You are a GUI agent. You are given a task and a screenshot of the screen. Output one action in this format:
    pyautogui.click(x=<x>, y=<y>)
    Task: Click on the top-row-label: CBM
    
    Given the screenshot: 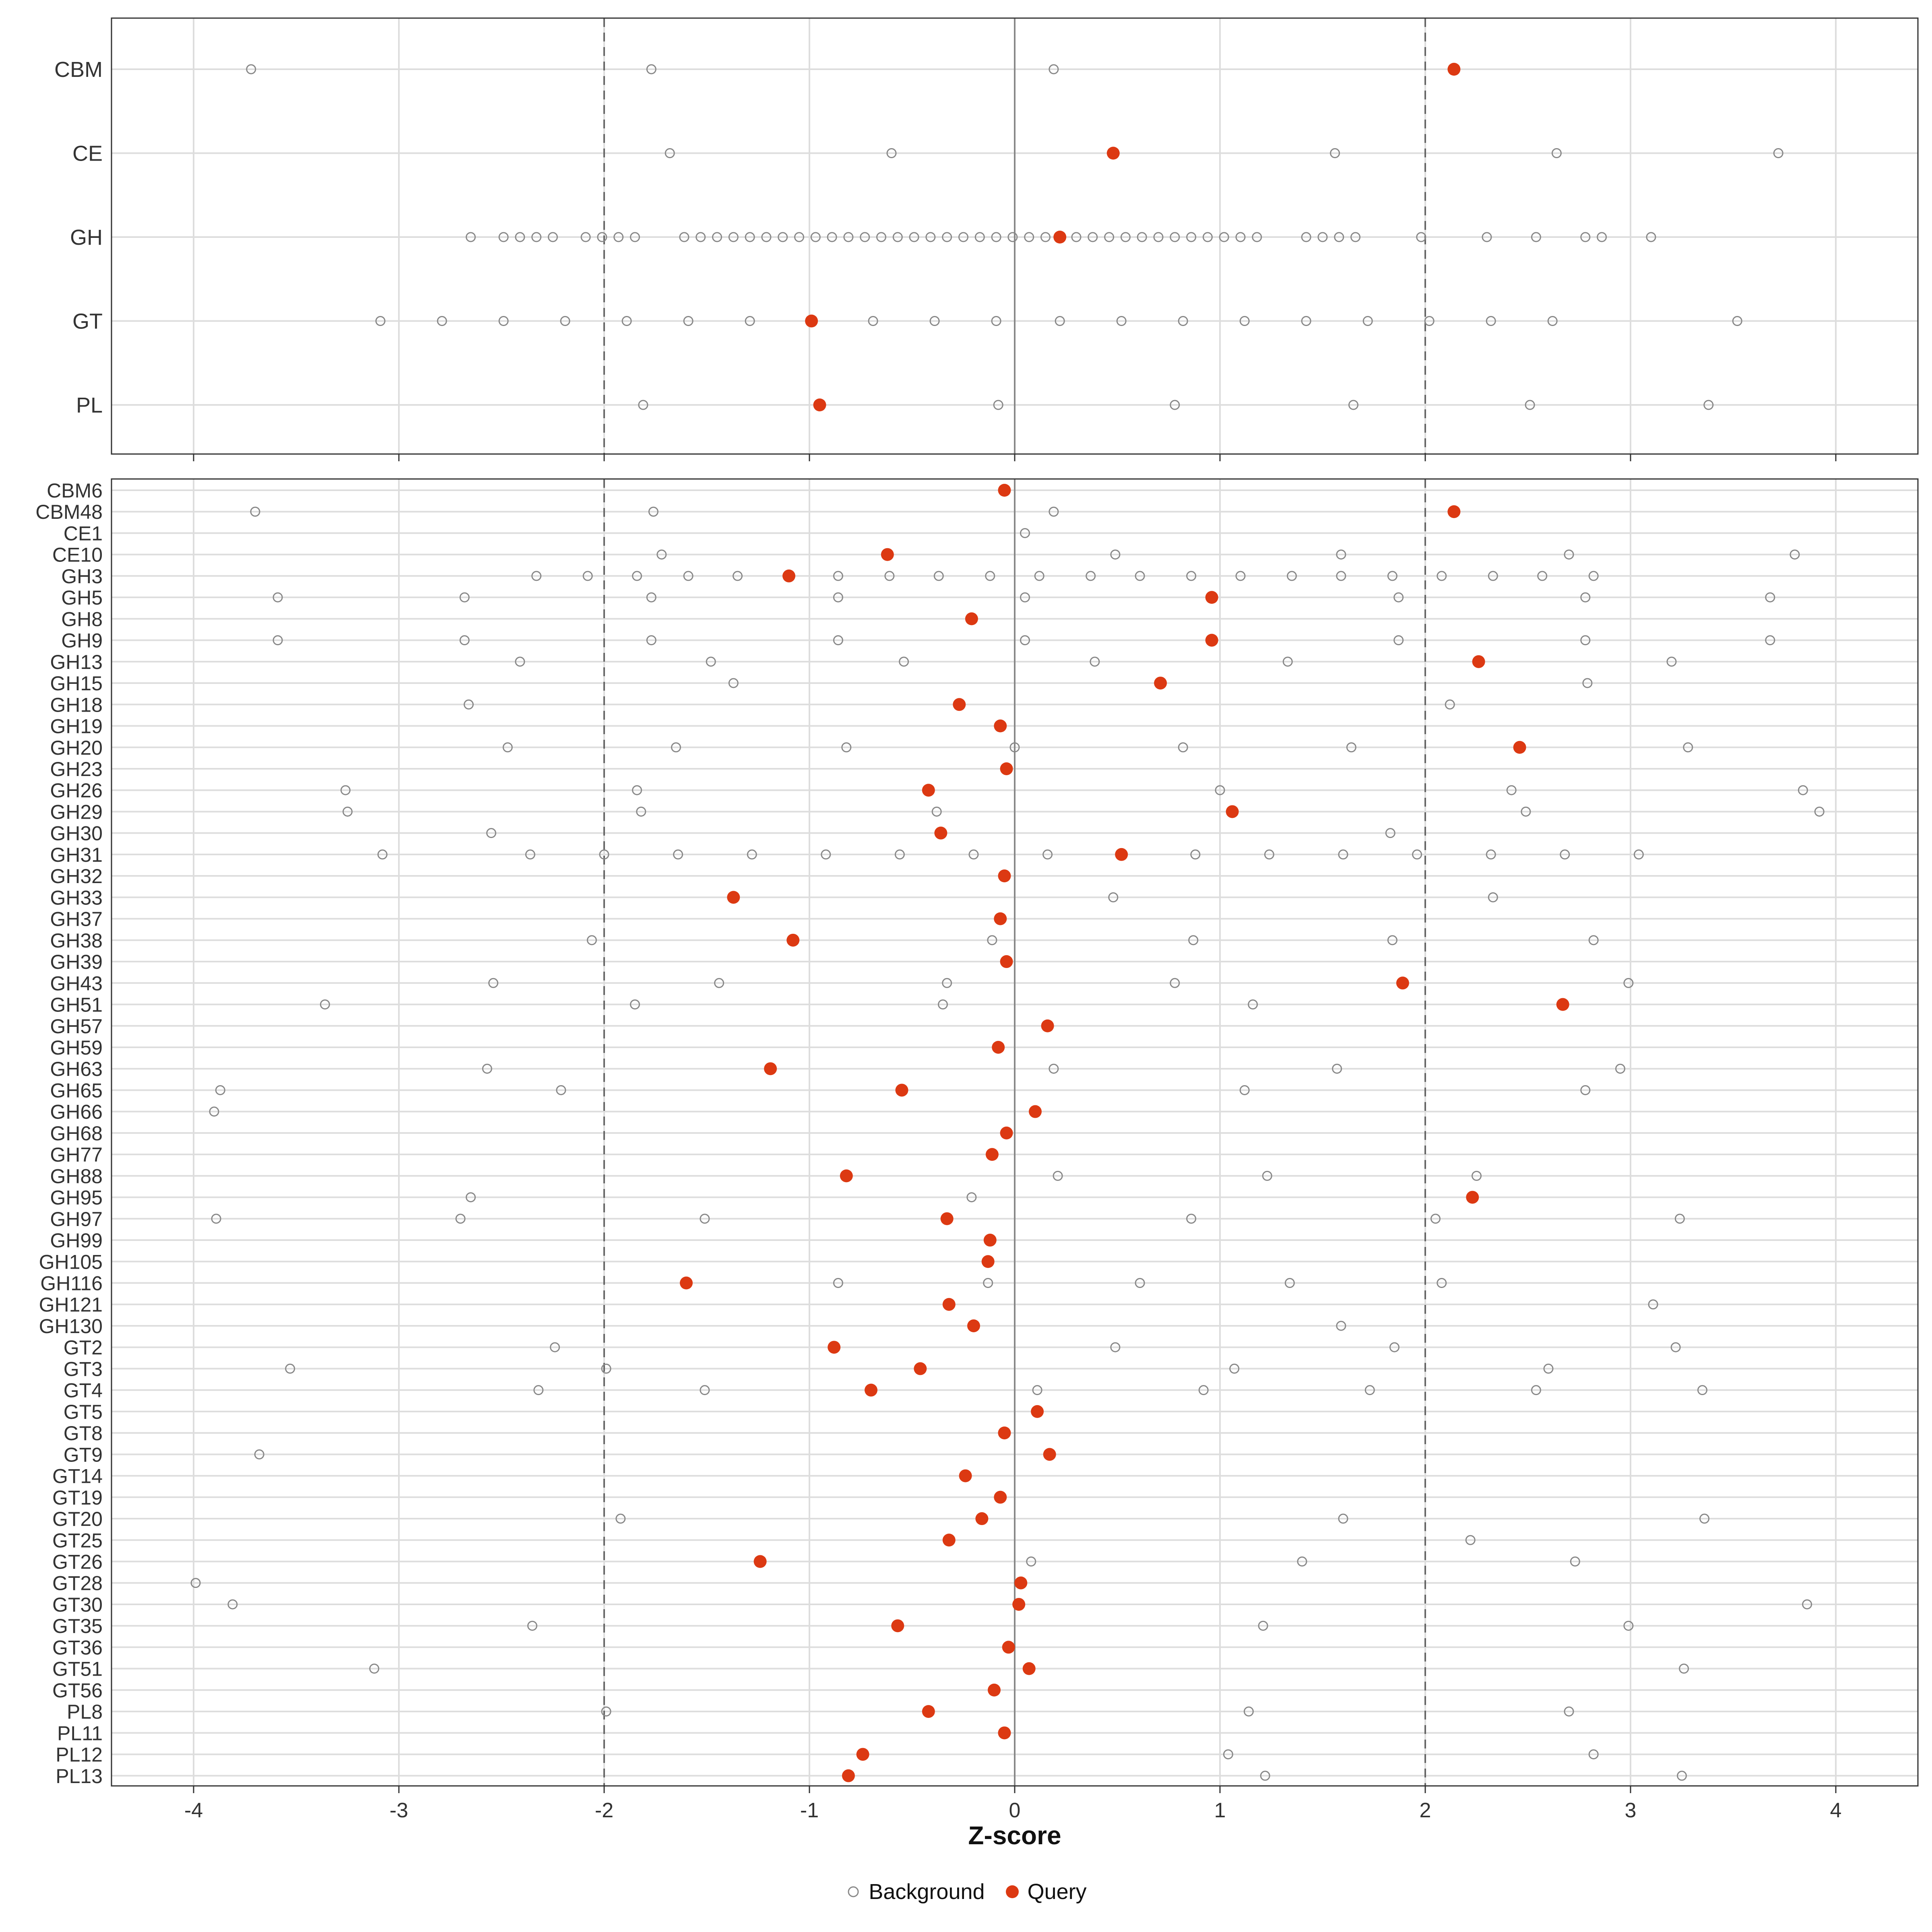 What is the action you would take?
    pyautogui.click(x=78, y=70)
    